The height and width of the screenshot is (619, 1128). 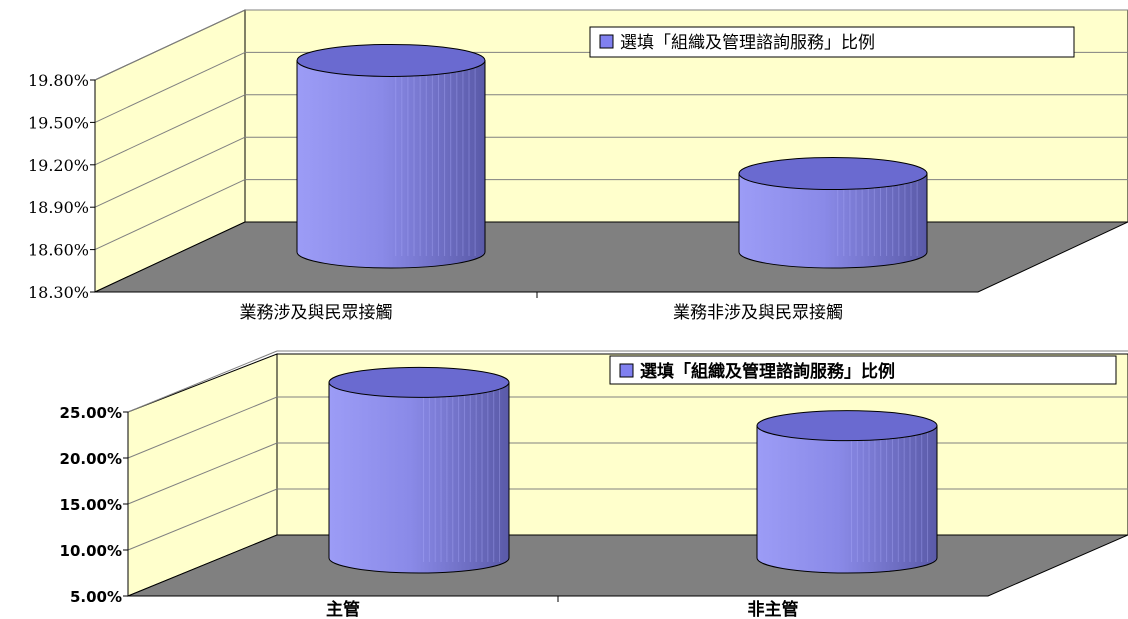 I want to click on y-tick-label: 10.00%, so click(x=91, y=551).